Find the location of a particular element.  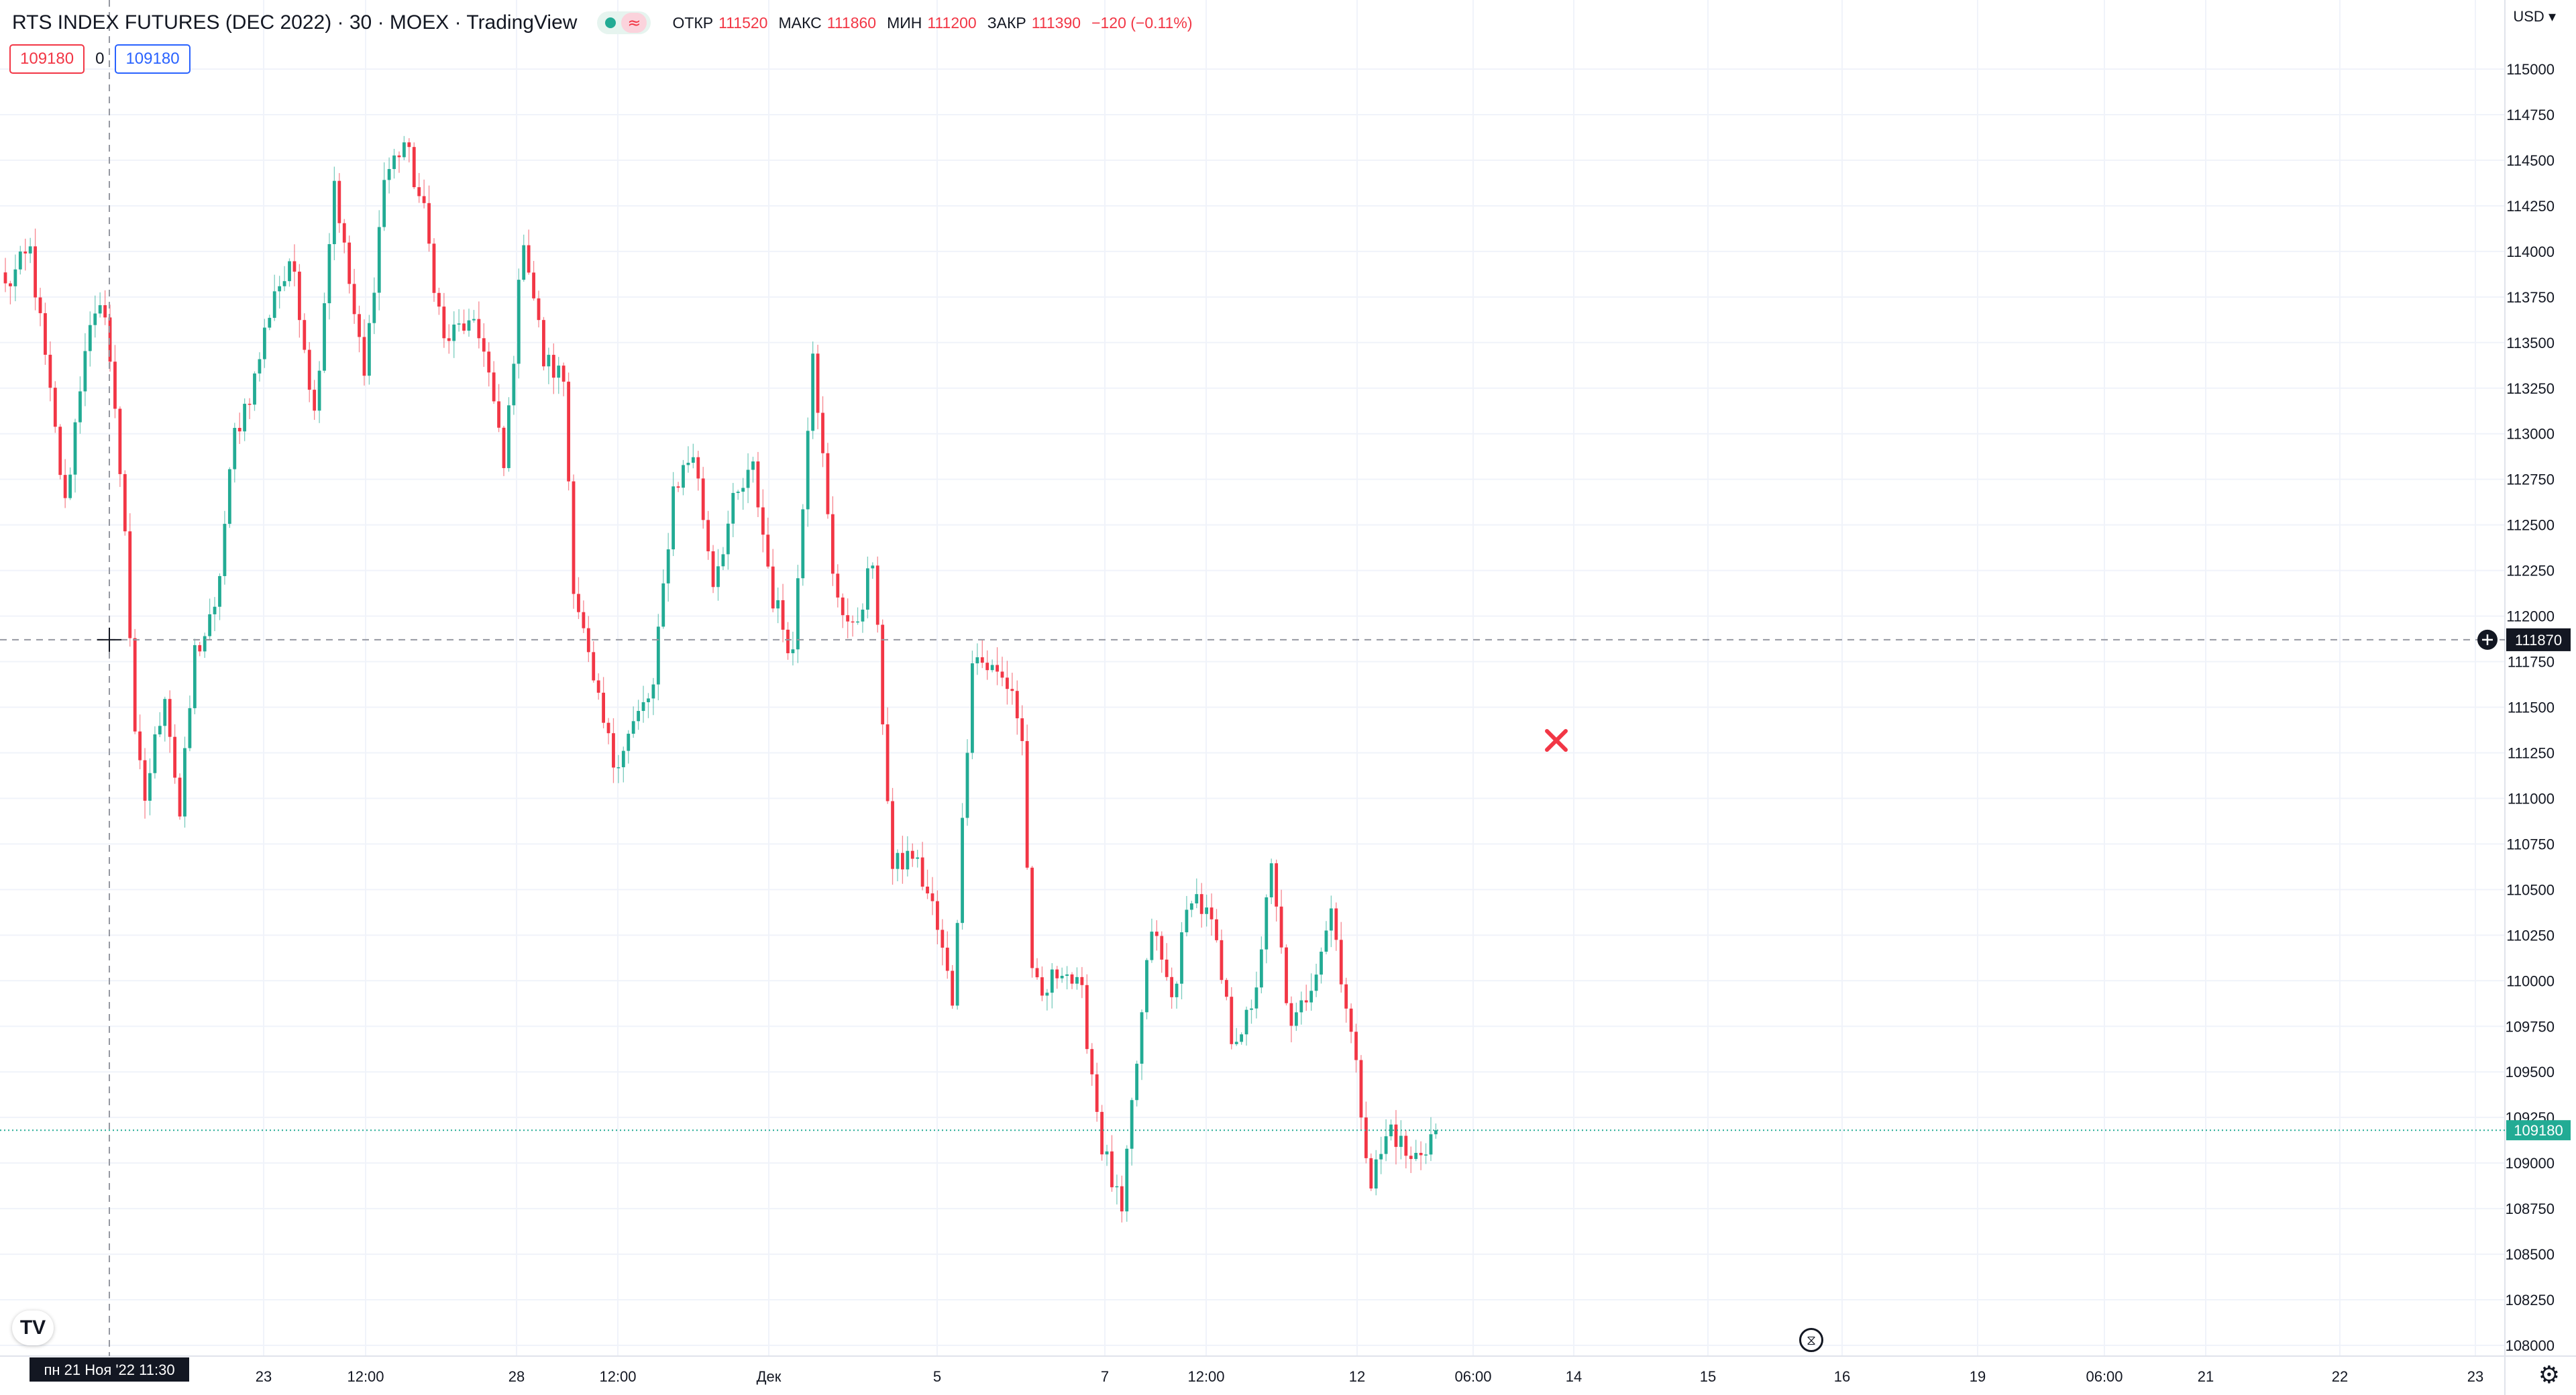

price-tick-label: 114500 is located at coordinates (2530, 160).